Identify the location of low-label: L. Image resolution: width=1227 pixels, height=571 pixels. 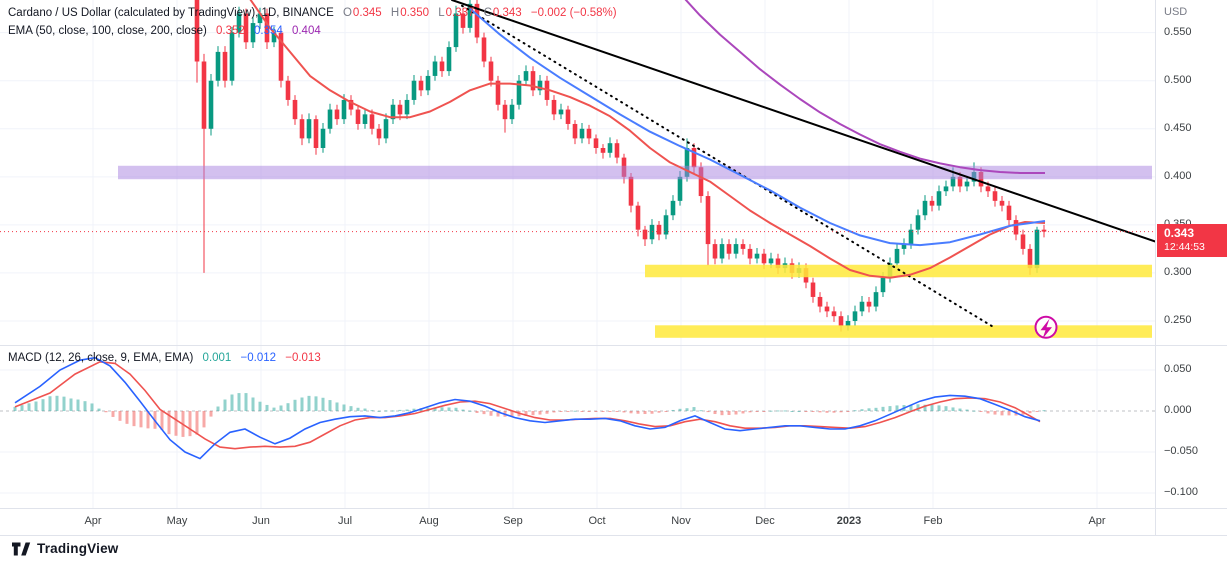
(441, 13).